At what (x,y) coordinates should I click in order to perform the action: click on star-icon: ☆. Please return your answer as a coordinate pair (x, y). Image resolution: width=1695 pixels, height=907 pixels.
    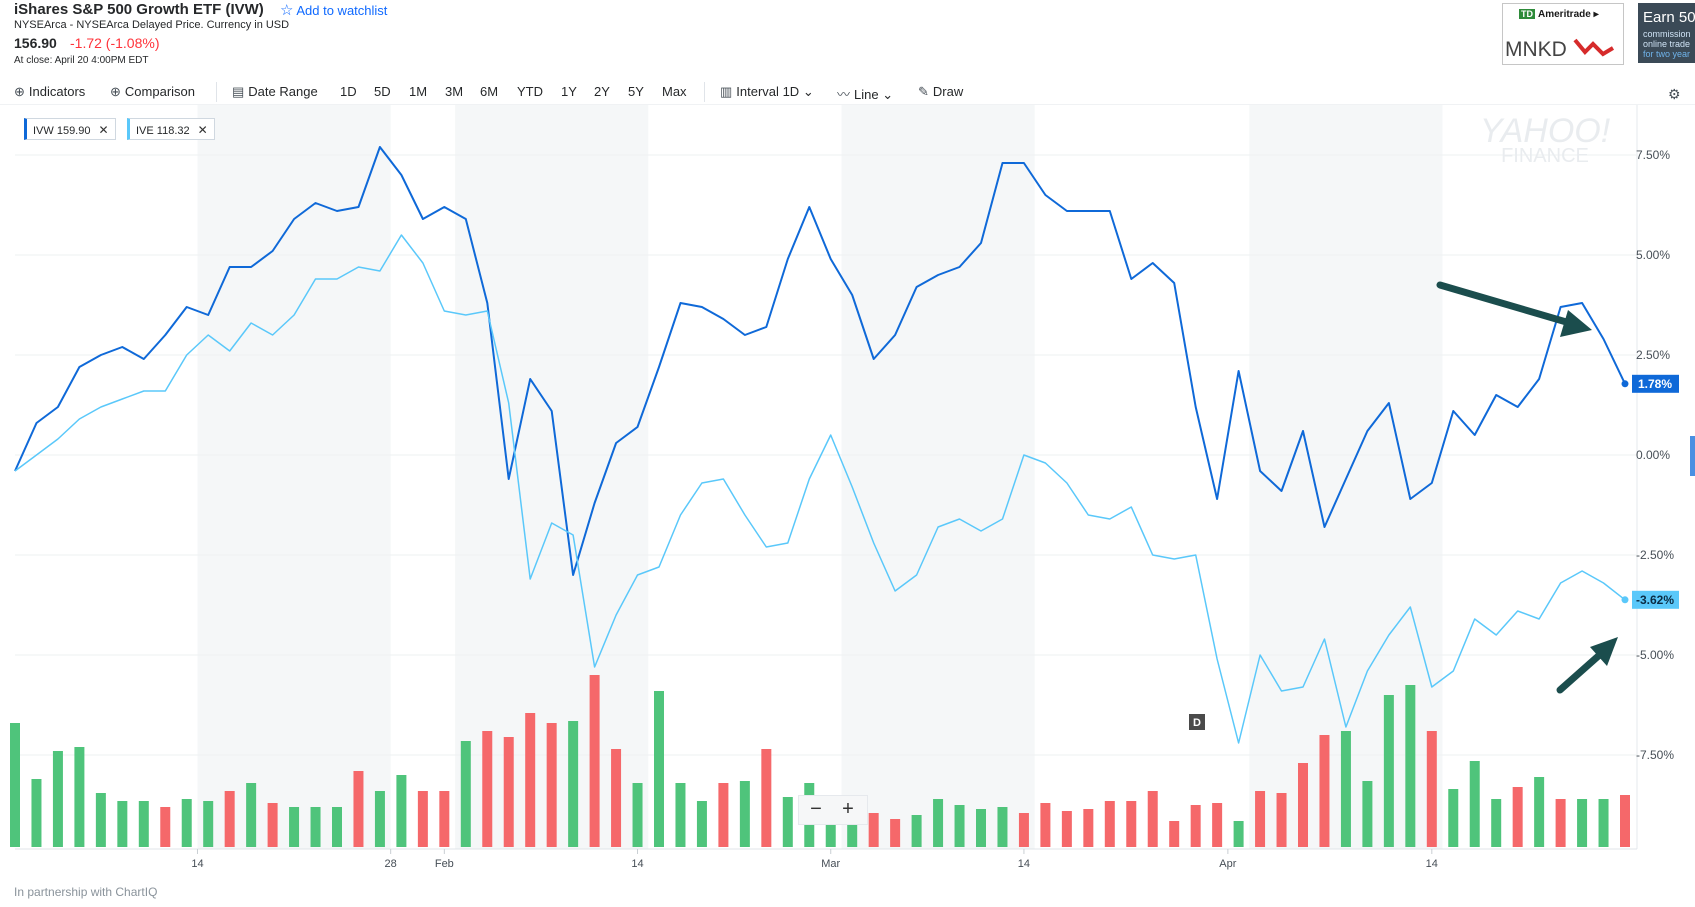
    Looking at the image, I should click on (287, 10).